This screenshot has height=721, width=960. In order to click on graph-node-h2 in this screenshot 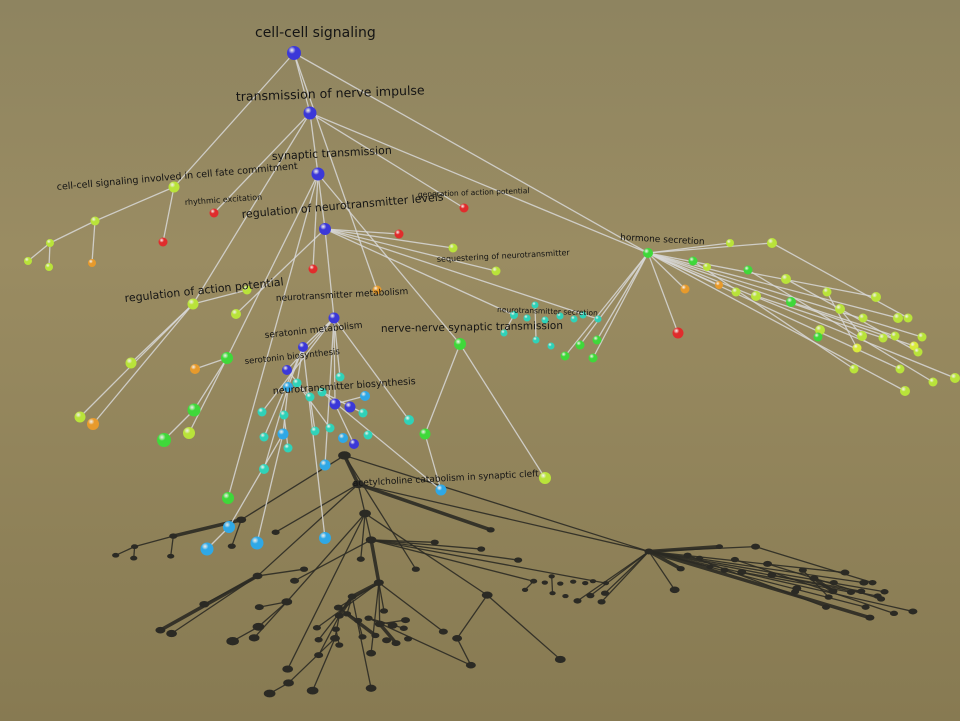, I will do `click(719, 285)`.